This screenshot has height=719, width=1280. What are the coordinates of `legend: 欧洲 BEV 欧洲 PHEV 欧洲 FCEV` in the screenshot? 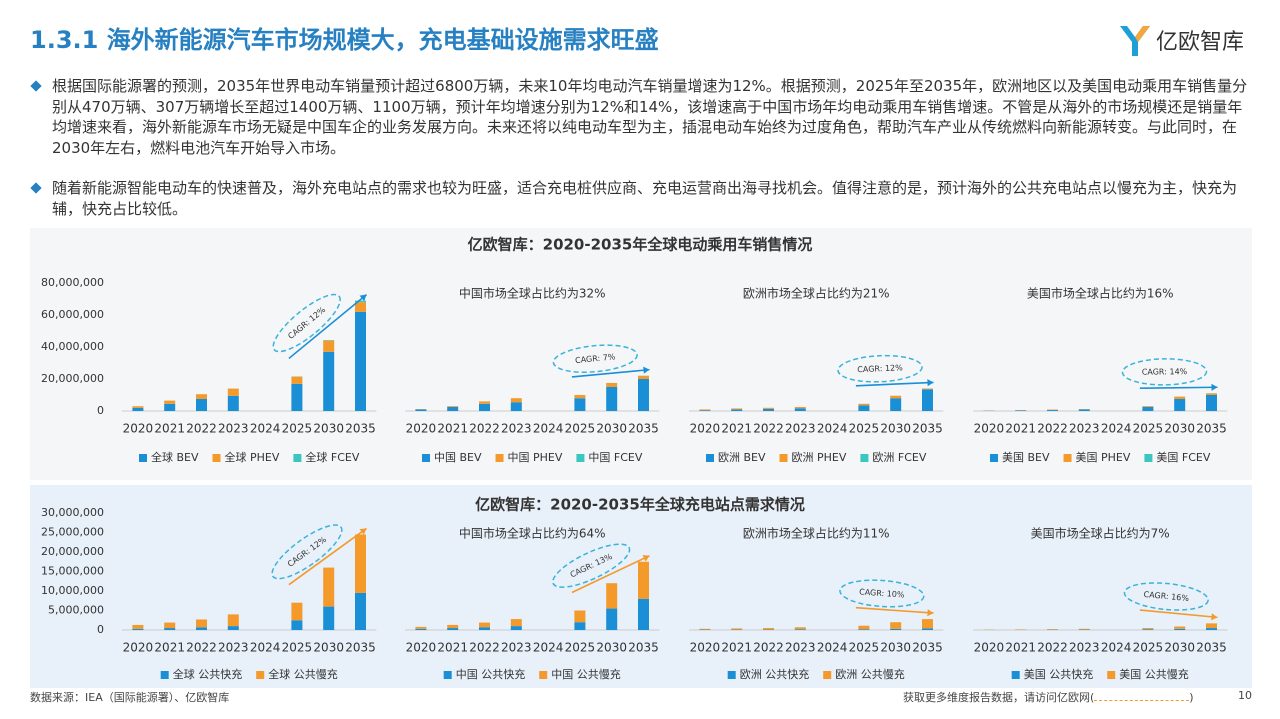 It's located at (816, 457).